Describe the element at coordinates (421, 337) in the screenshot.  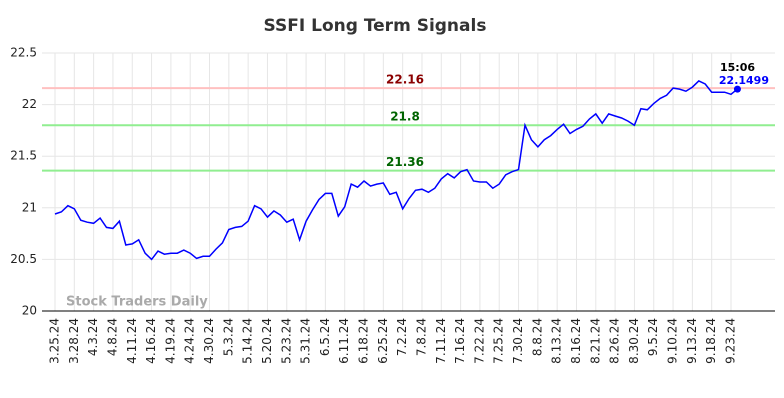
I see `x-tick-label: 7.8.24` at that location.